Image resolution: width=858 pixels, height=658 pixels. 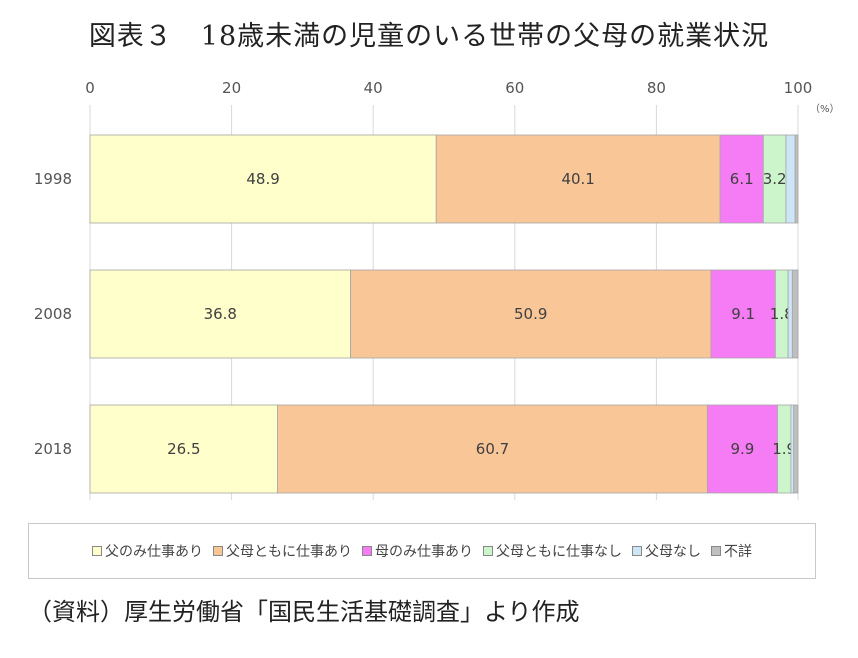 I want to click on y-tick-label: 1998, so click(x=53, y=179).